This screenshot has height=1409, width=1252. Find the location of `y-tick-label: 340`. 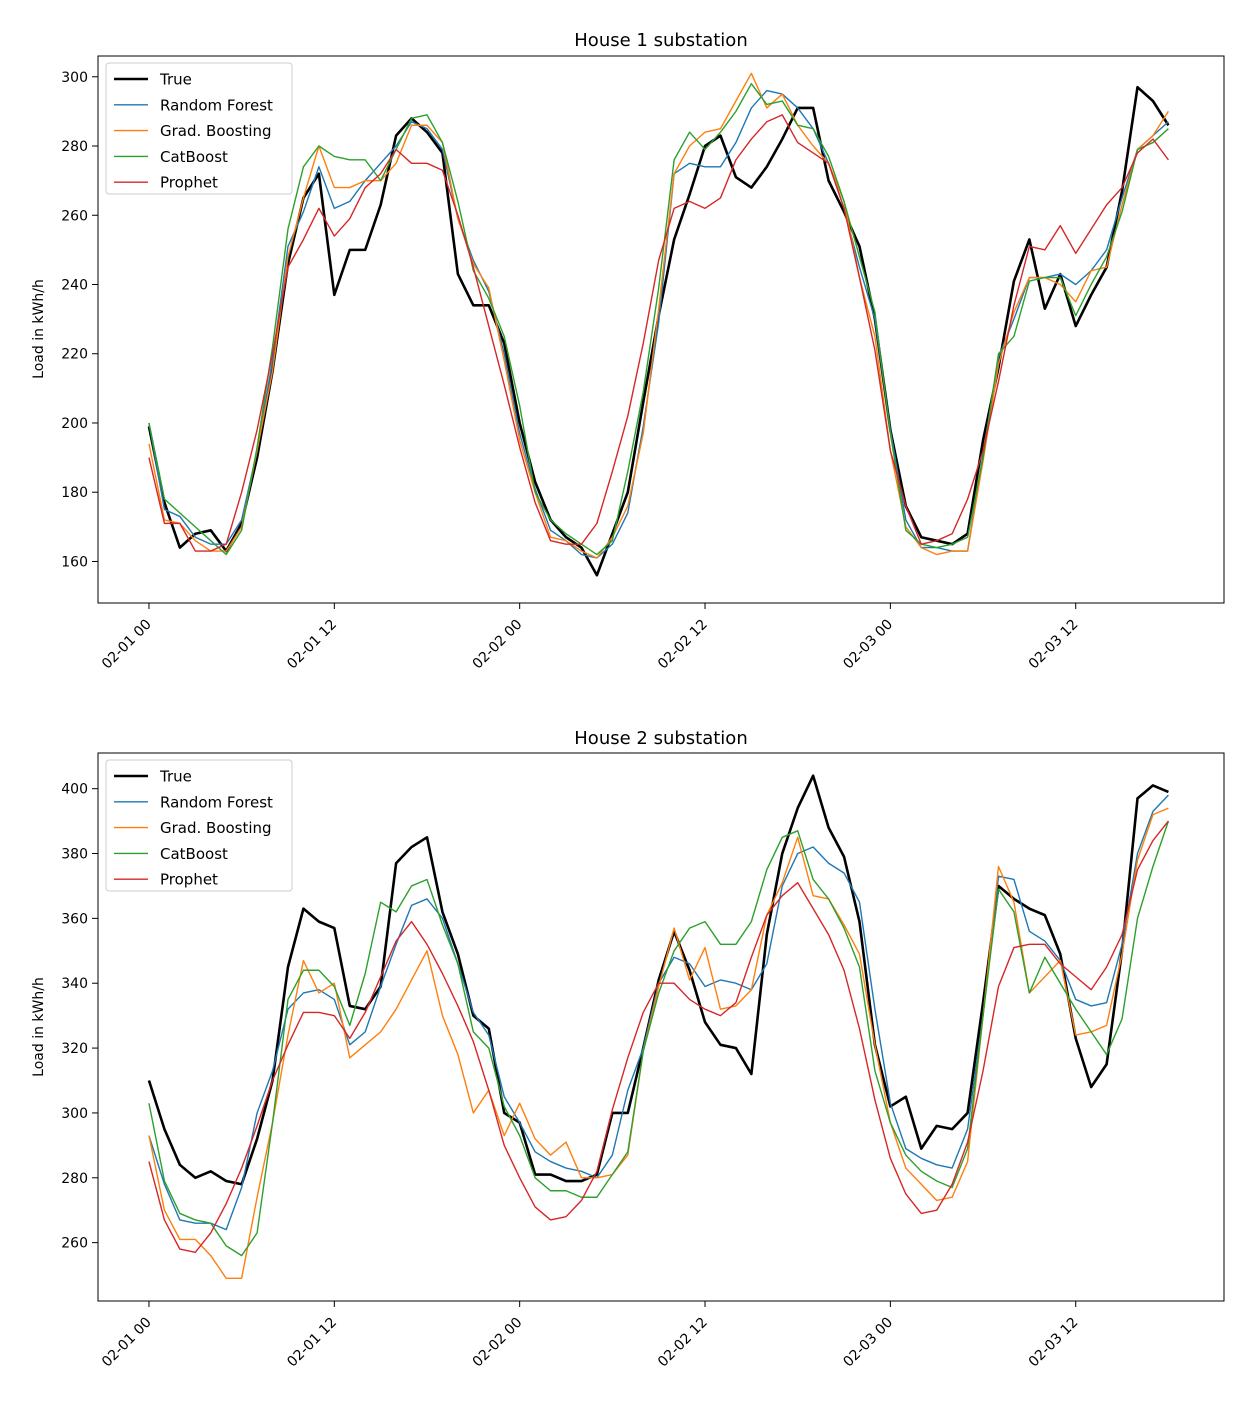

y-tick-label: 340 is located at coordinates (74, 984).